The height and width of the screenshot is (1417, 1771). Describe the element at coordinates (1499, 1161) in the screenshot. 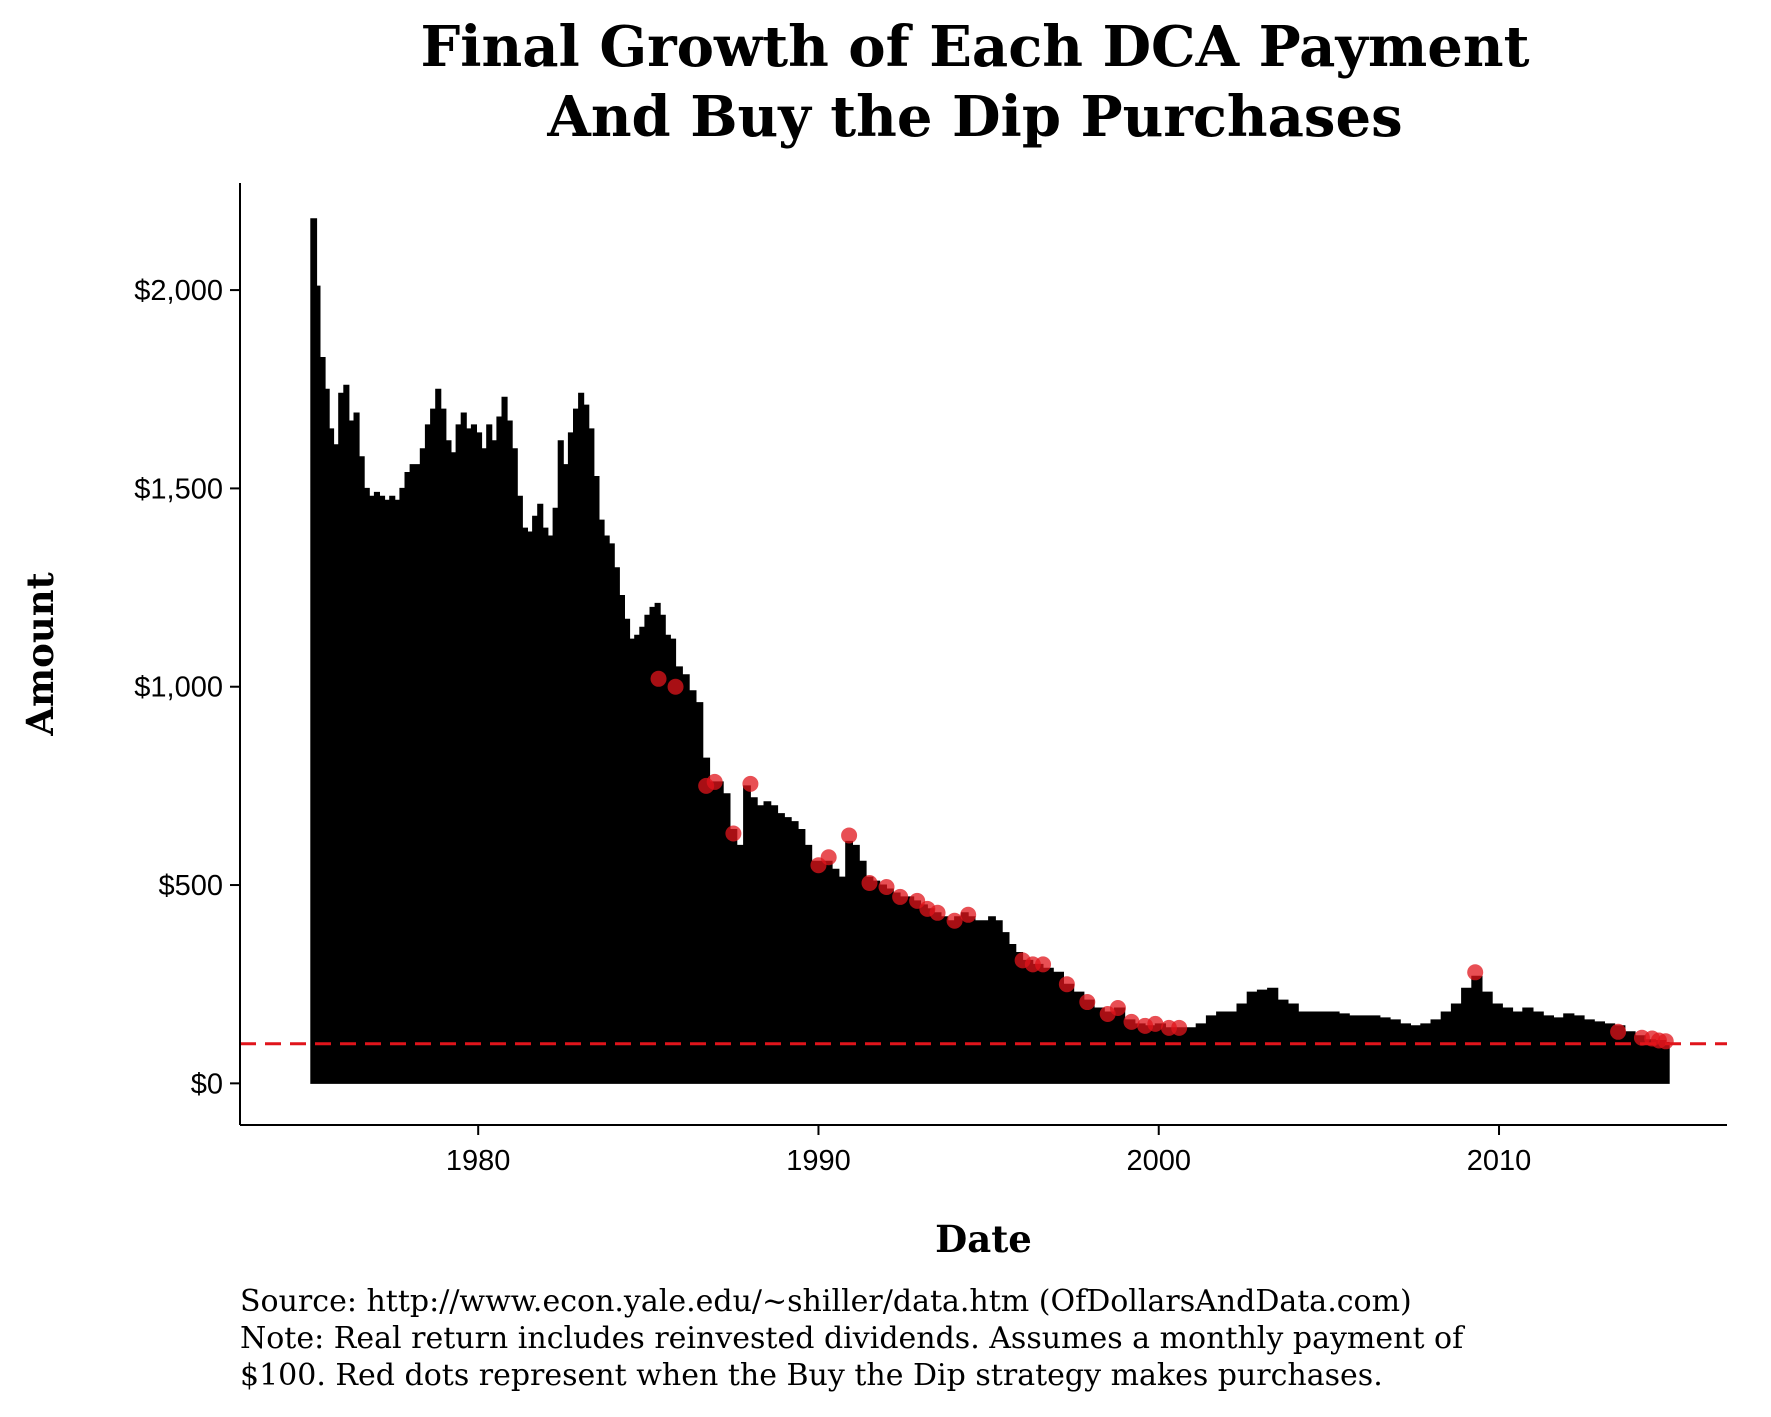

I see `x-tick-label: 2010` at that location.